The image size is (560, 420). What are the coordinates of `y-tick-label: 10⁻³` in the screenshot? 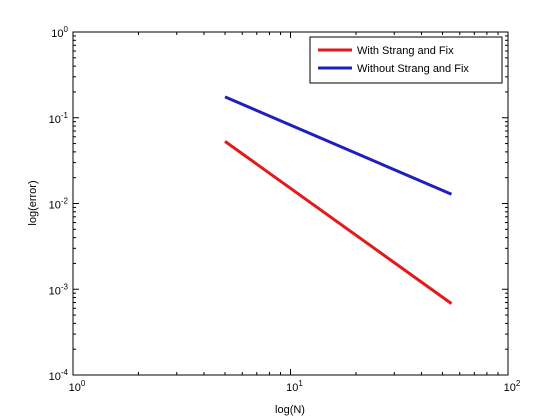 It's located at (59, 289).